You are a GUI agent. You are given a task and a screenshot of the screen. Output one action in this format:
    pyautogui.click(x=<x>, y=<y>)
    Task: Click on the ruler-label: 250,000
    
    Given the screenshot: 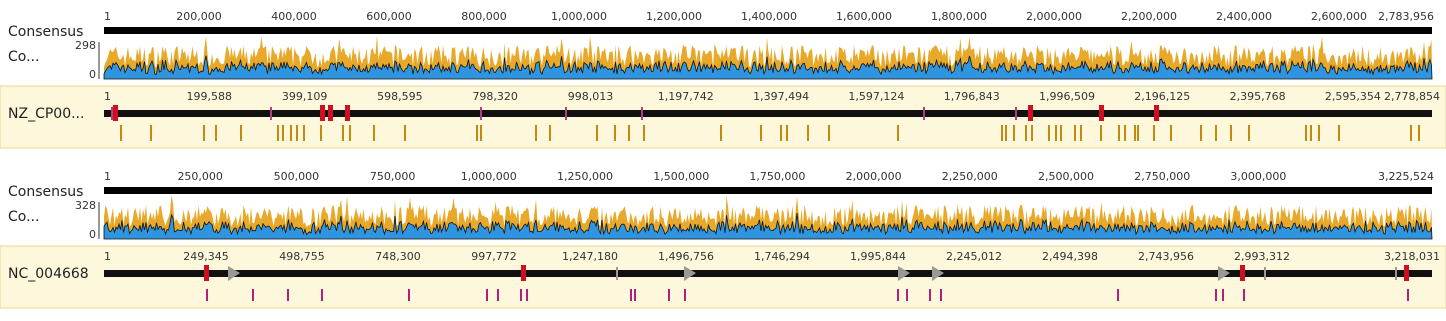 What is the action you would take?
    pyautogui.click(x=200, y=176)
    